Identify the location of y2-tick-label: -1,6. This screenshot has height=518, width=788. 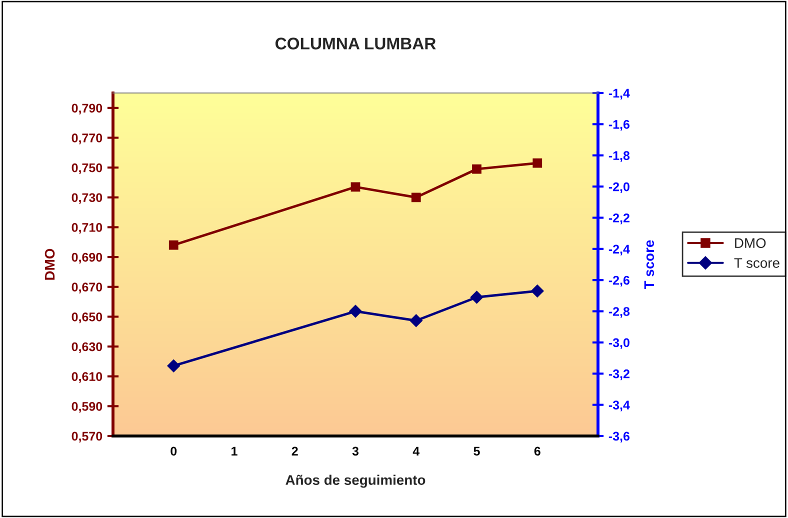
(619, 125).